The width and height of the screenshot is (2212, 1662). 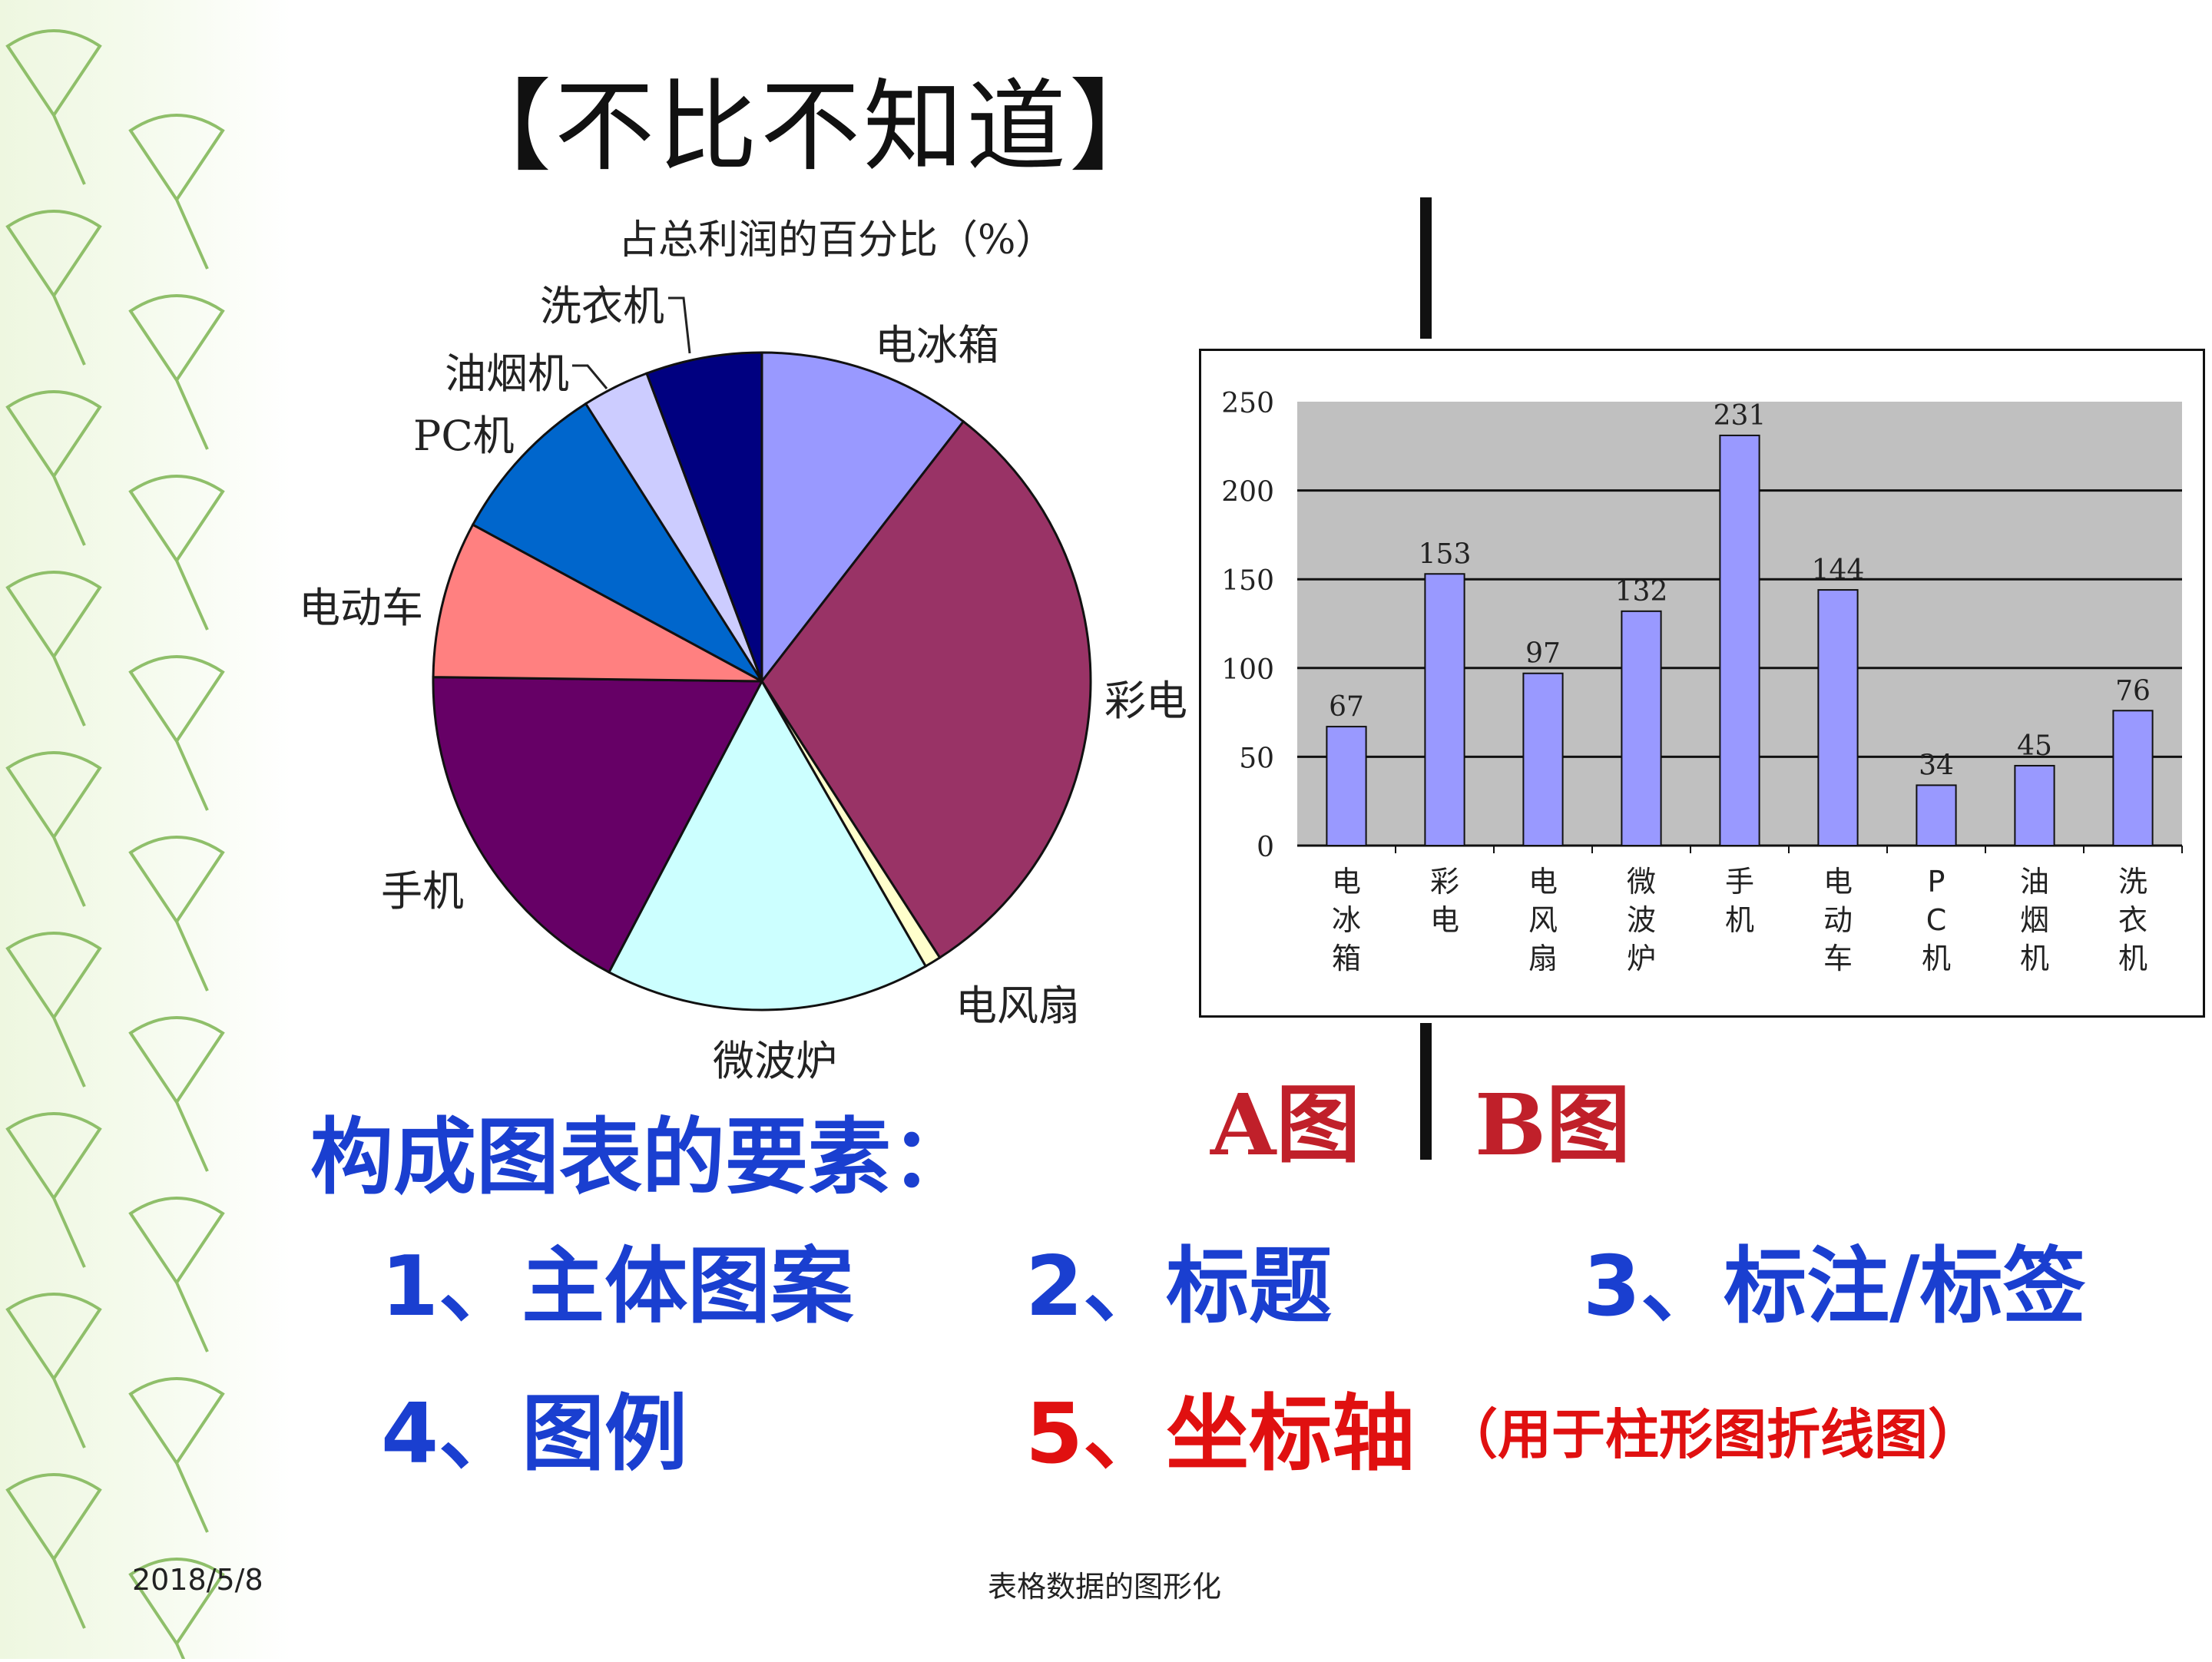 I want to click on ginkgo-leaf-decoration, so click(x=146, y=831).